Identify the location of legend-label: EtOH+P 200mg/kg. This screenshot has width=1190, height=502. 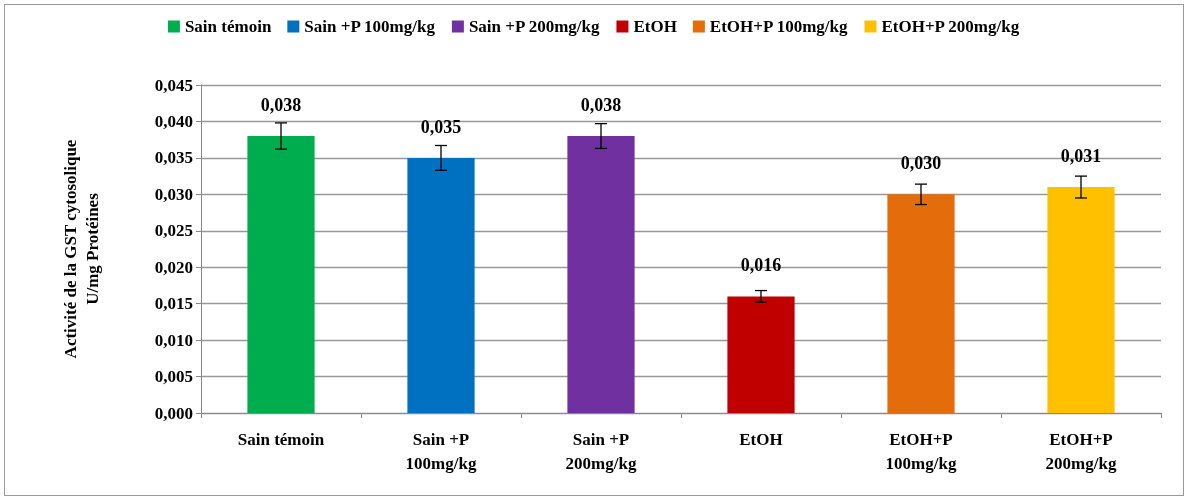
(950, 26).